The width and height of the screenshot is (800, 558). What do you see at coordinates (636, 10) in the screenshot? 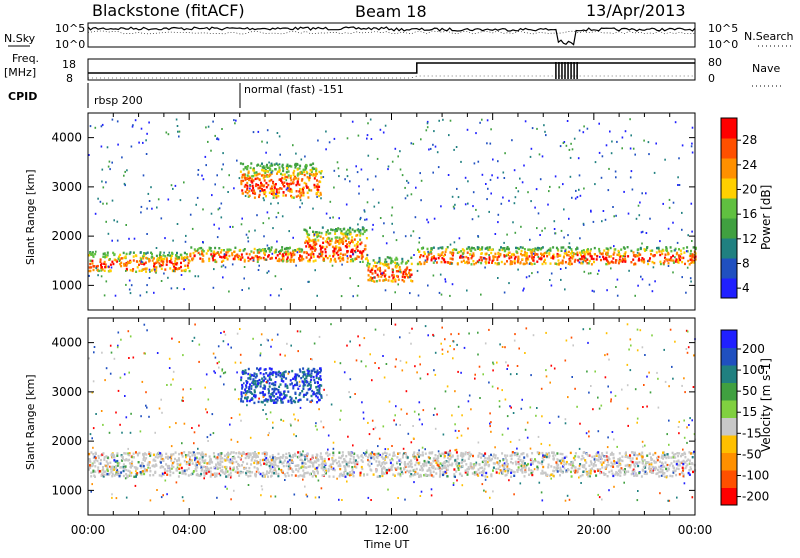
I see `date-title: 13/Apr/2013` at bounding box center [636, 10].